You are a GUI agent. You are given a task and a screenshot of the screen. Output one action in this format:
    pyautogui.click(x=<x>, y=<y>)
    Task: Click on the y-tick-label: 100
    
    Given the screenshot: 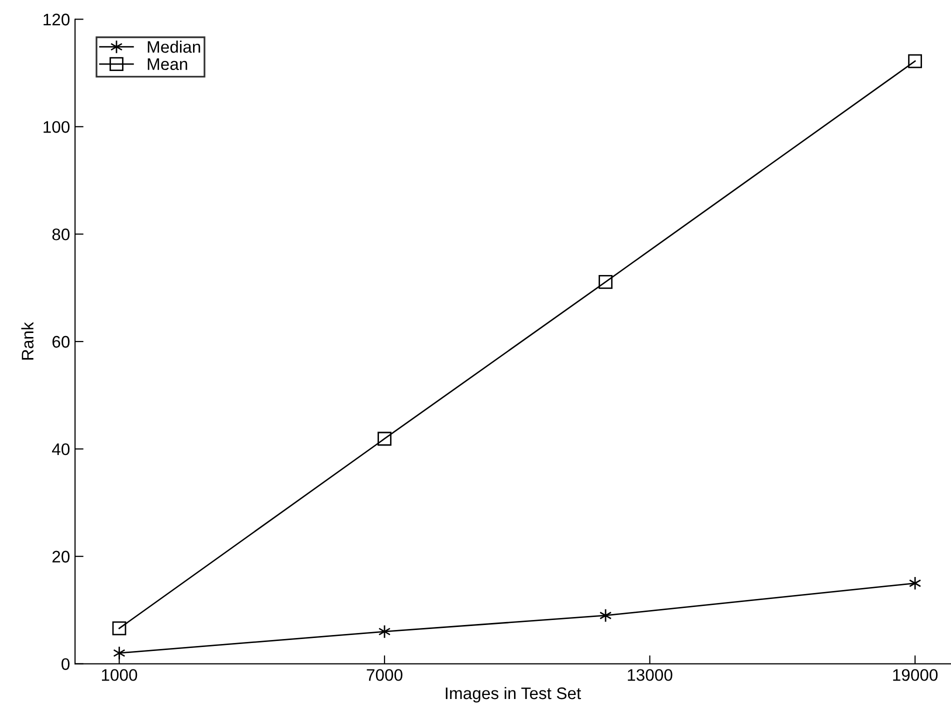 What is the action you would take?
    pyautogui.click(x=57, y=127)
    